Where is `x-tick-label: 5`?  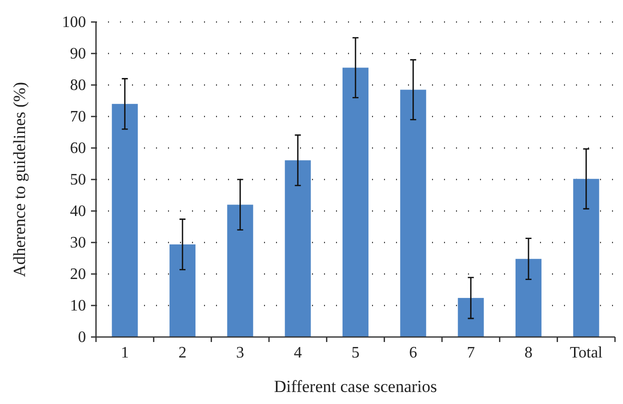 x-tick-label: 5 is located at coordinates (356, 353).